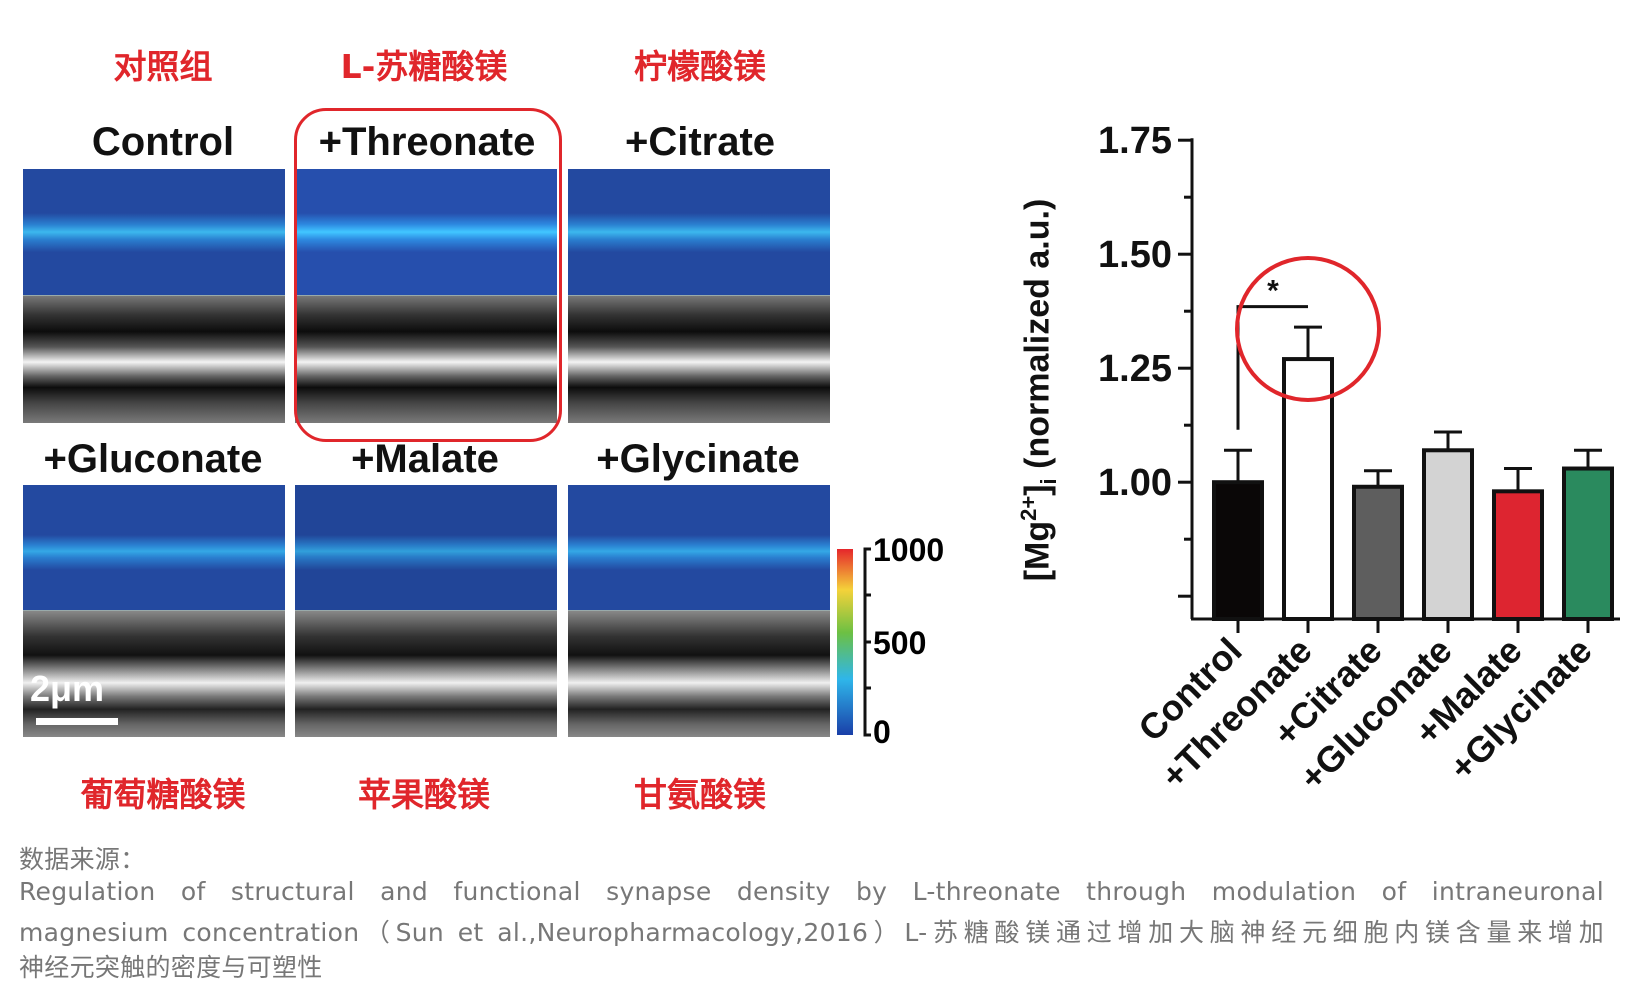  What do you see at coordinates (154, 673) in the screenshot?
I see `brightfield-image-gluconate` at bounding box center [154, 673].